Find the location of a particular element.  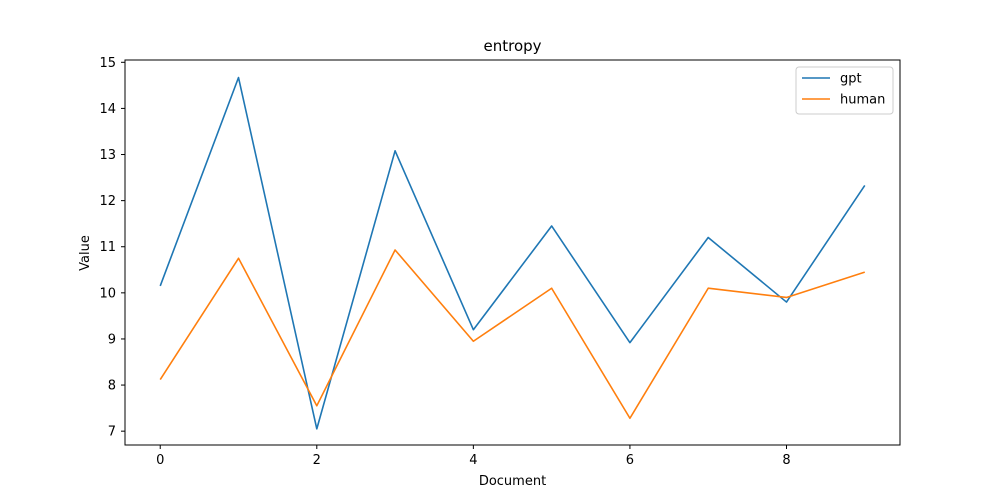

chart-title: entropy is located at coordinates (512, 46).